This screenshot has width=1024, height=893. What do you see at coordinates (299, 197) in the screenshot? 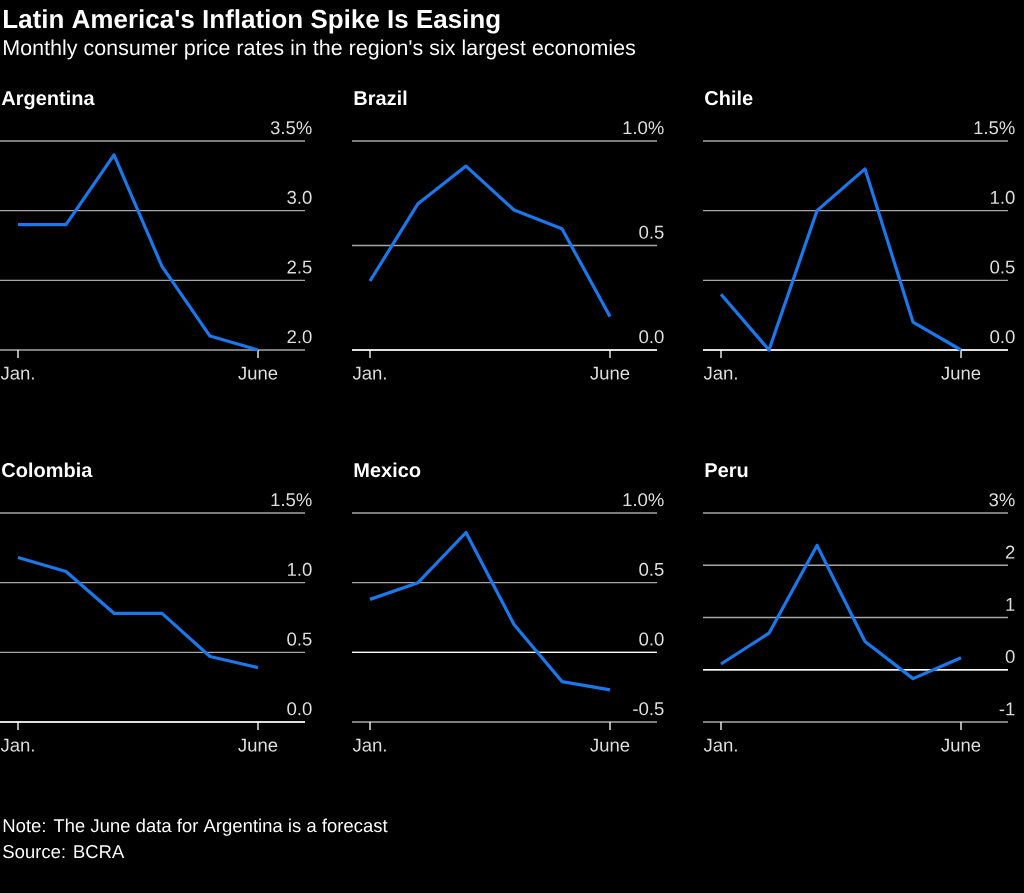
I see `y-tick-label: 3.0` at bounding box center [299, 197].